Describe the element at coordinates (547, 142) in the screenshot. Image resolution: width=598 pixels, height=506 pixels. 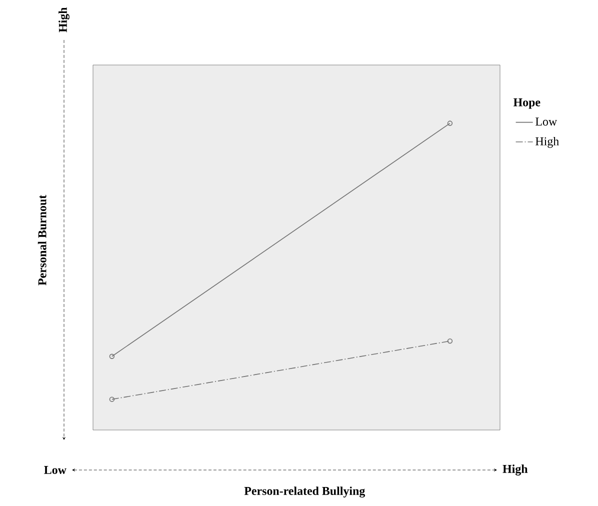
I see `legend-label: High` at that location.